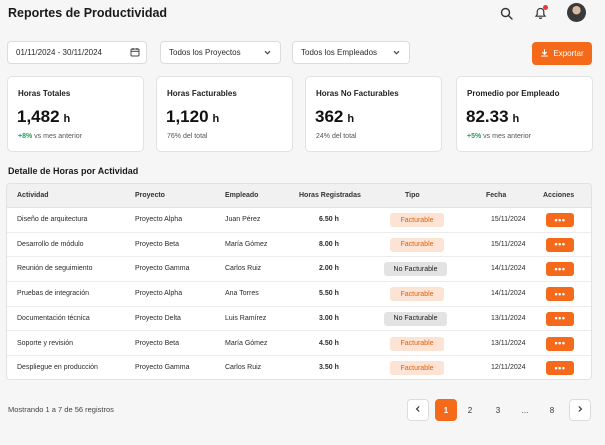 The image size is (605, 445). I want to click on records-summary: Mostrando 1 a 7 de 56 registros, so click(61, 409).